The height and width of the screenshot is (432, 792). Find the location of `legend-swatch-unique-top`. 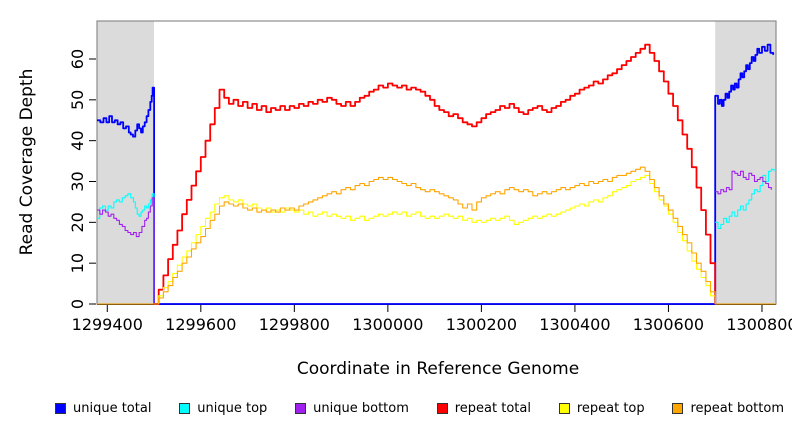

legend-swatch-unique-top is located at coordinates (185, 408).